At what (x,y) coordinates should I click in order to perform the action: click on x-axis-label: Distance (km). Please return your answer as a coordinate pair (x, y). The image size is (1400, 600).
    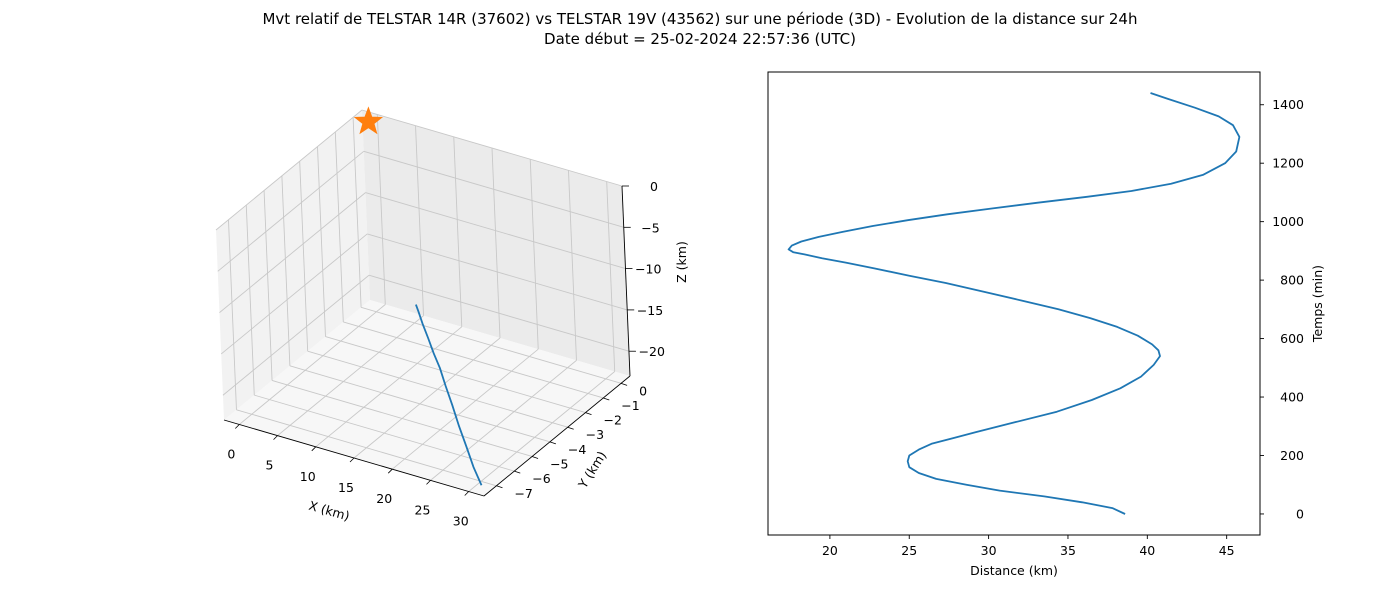
    Looking at the image, I should click on (1014, 570).